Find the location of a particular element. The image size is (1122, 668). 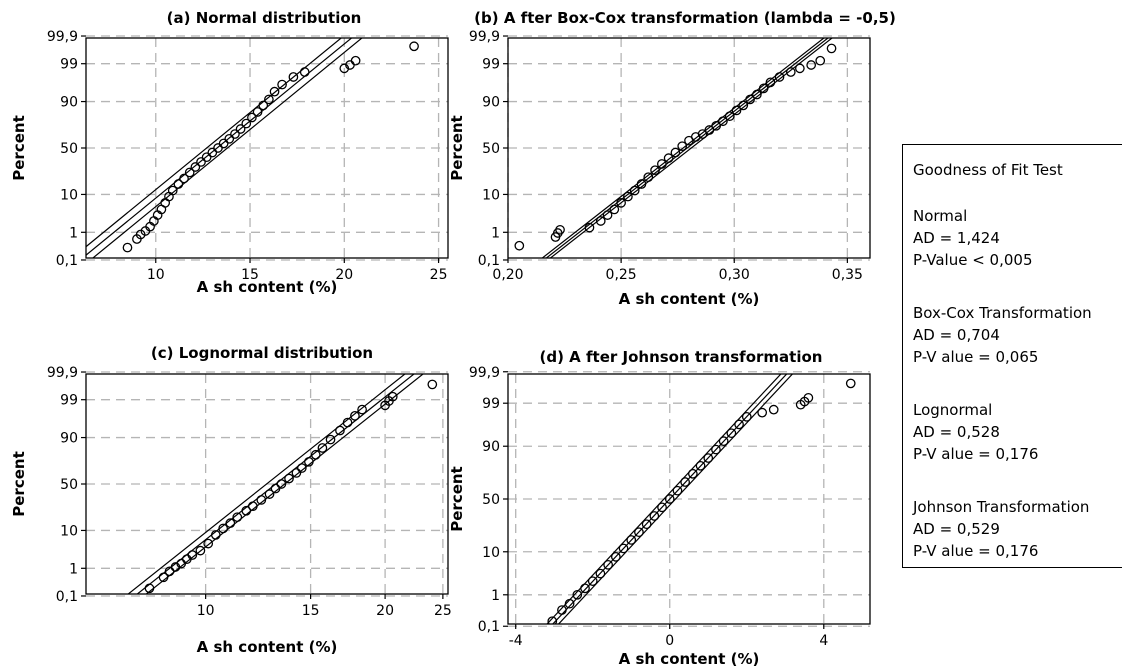

panel-c-x-tick-label: 10 is located at coordinates (206, 611).